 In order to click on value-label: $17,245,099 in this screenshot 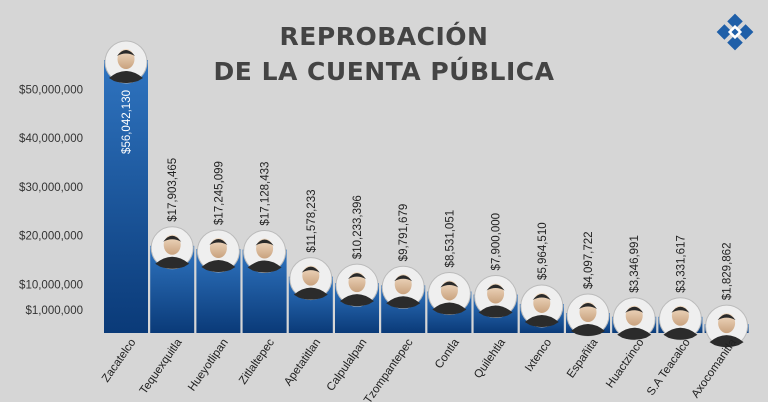, I will do `click(219, 193)`.